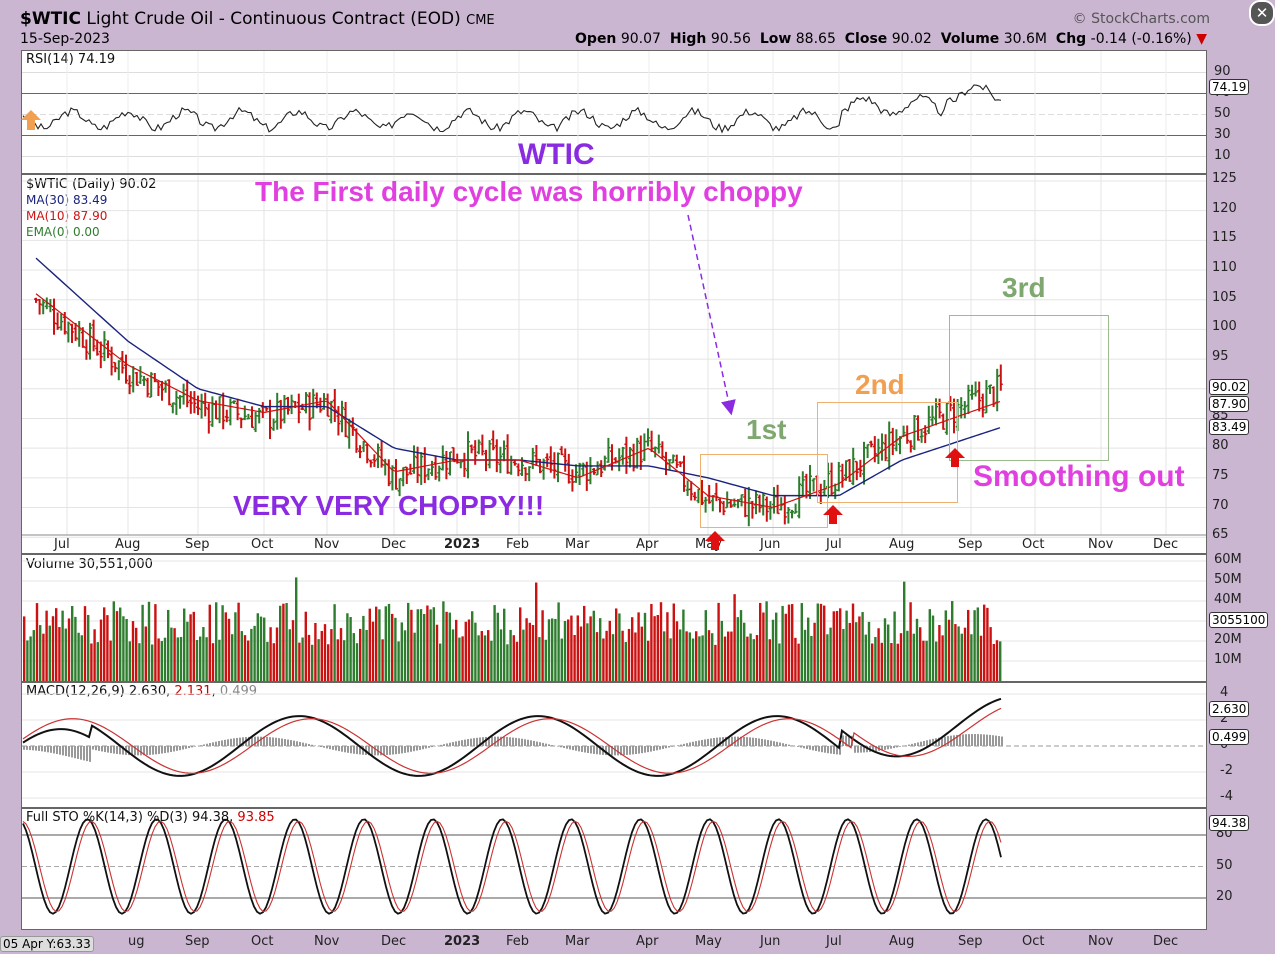 The image size is (1275, 954). I want to click on bottom-month-label: 2023, so click(462, 941).